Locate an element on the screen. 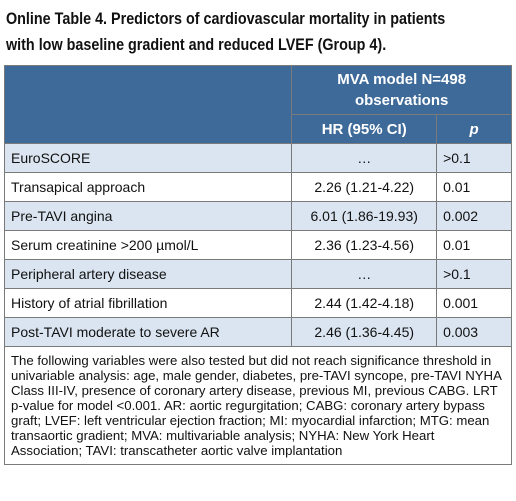  table-row: EuroSCORE… >0.1 is located at coordinates (257, 158).